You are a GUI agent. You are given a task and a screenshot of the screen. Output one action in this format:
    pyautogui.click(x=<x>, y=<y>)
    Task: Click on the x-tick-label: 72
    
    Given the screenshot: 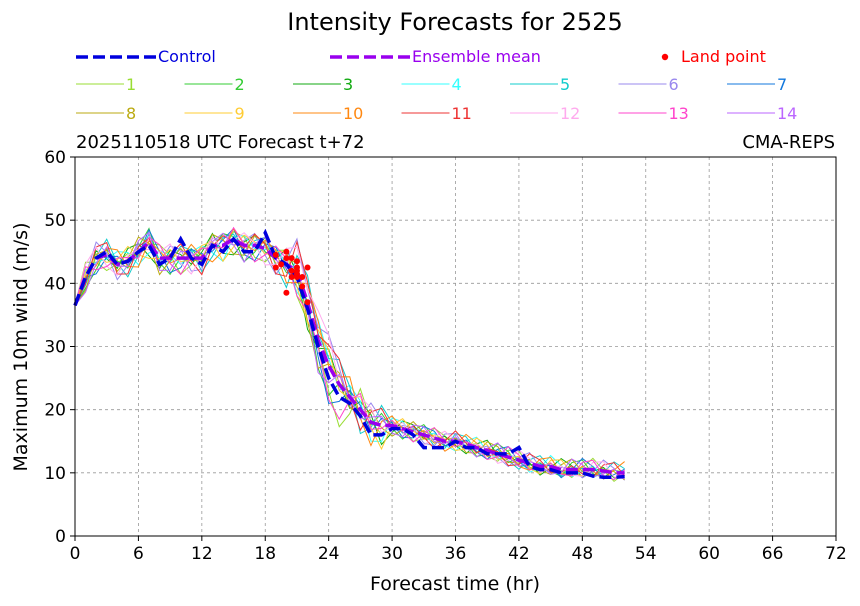 What is the action you would take?
    pyautogui.click(x=836, y=554)
    